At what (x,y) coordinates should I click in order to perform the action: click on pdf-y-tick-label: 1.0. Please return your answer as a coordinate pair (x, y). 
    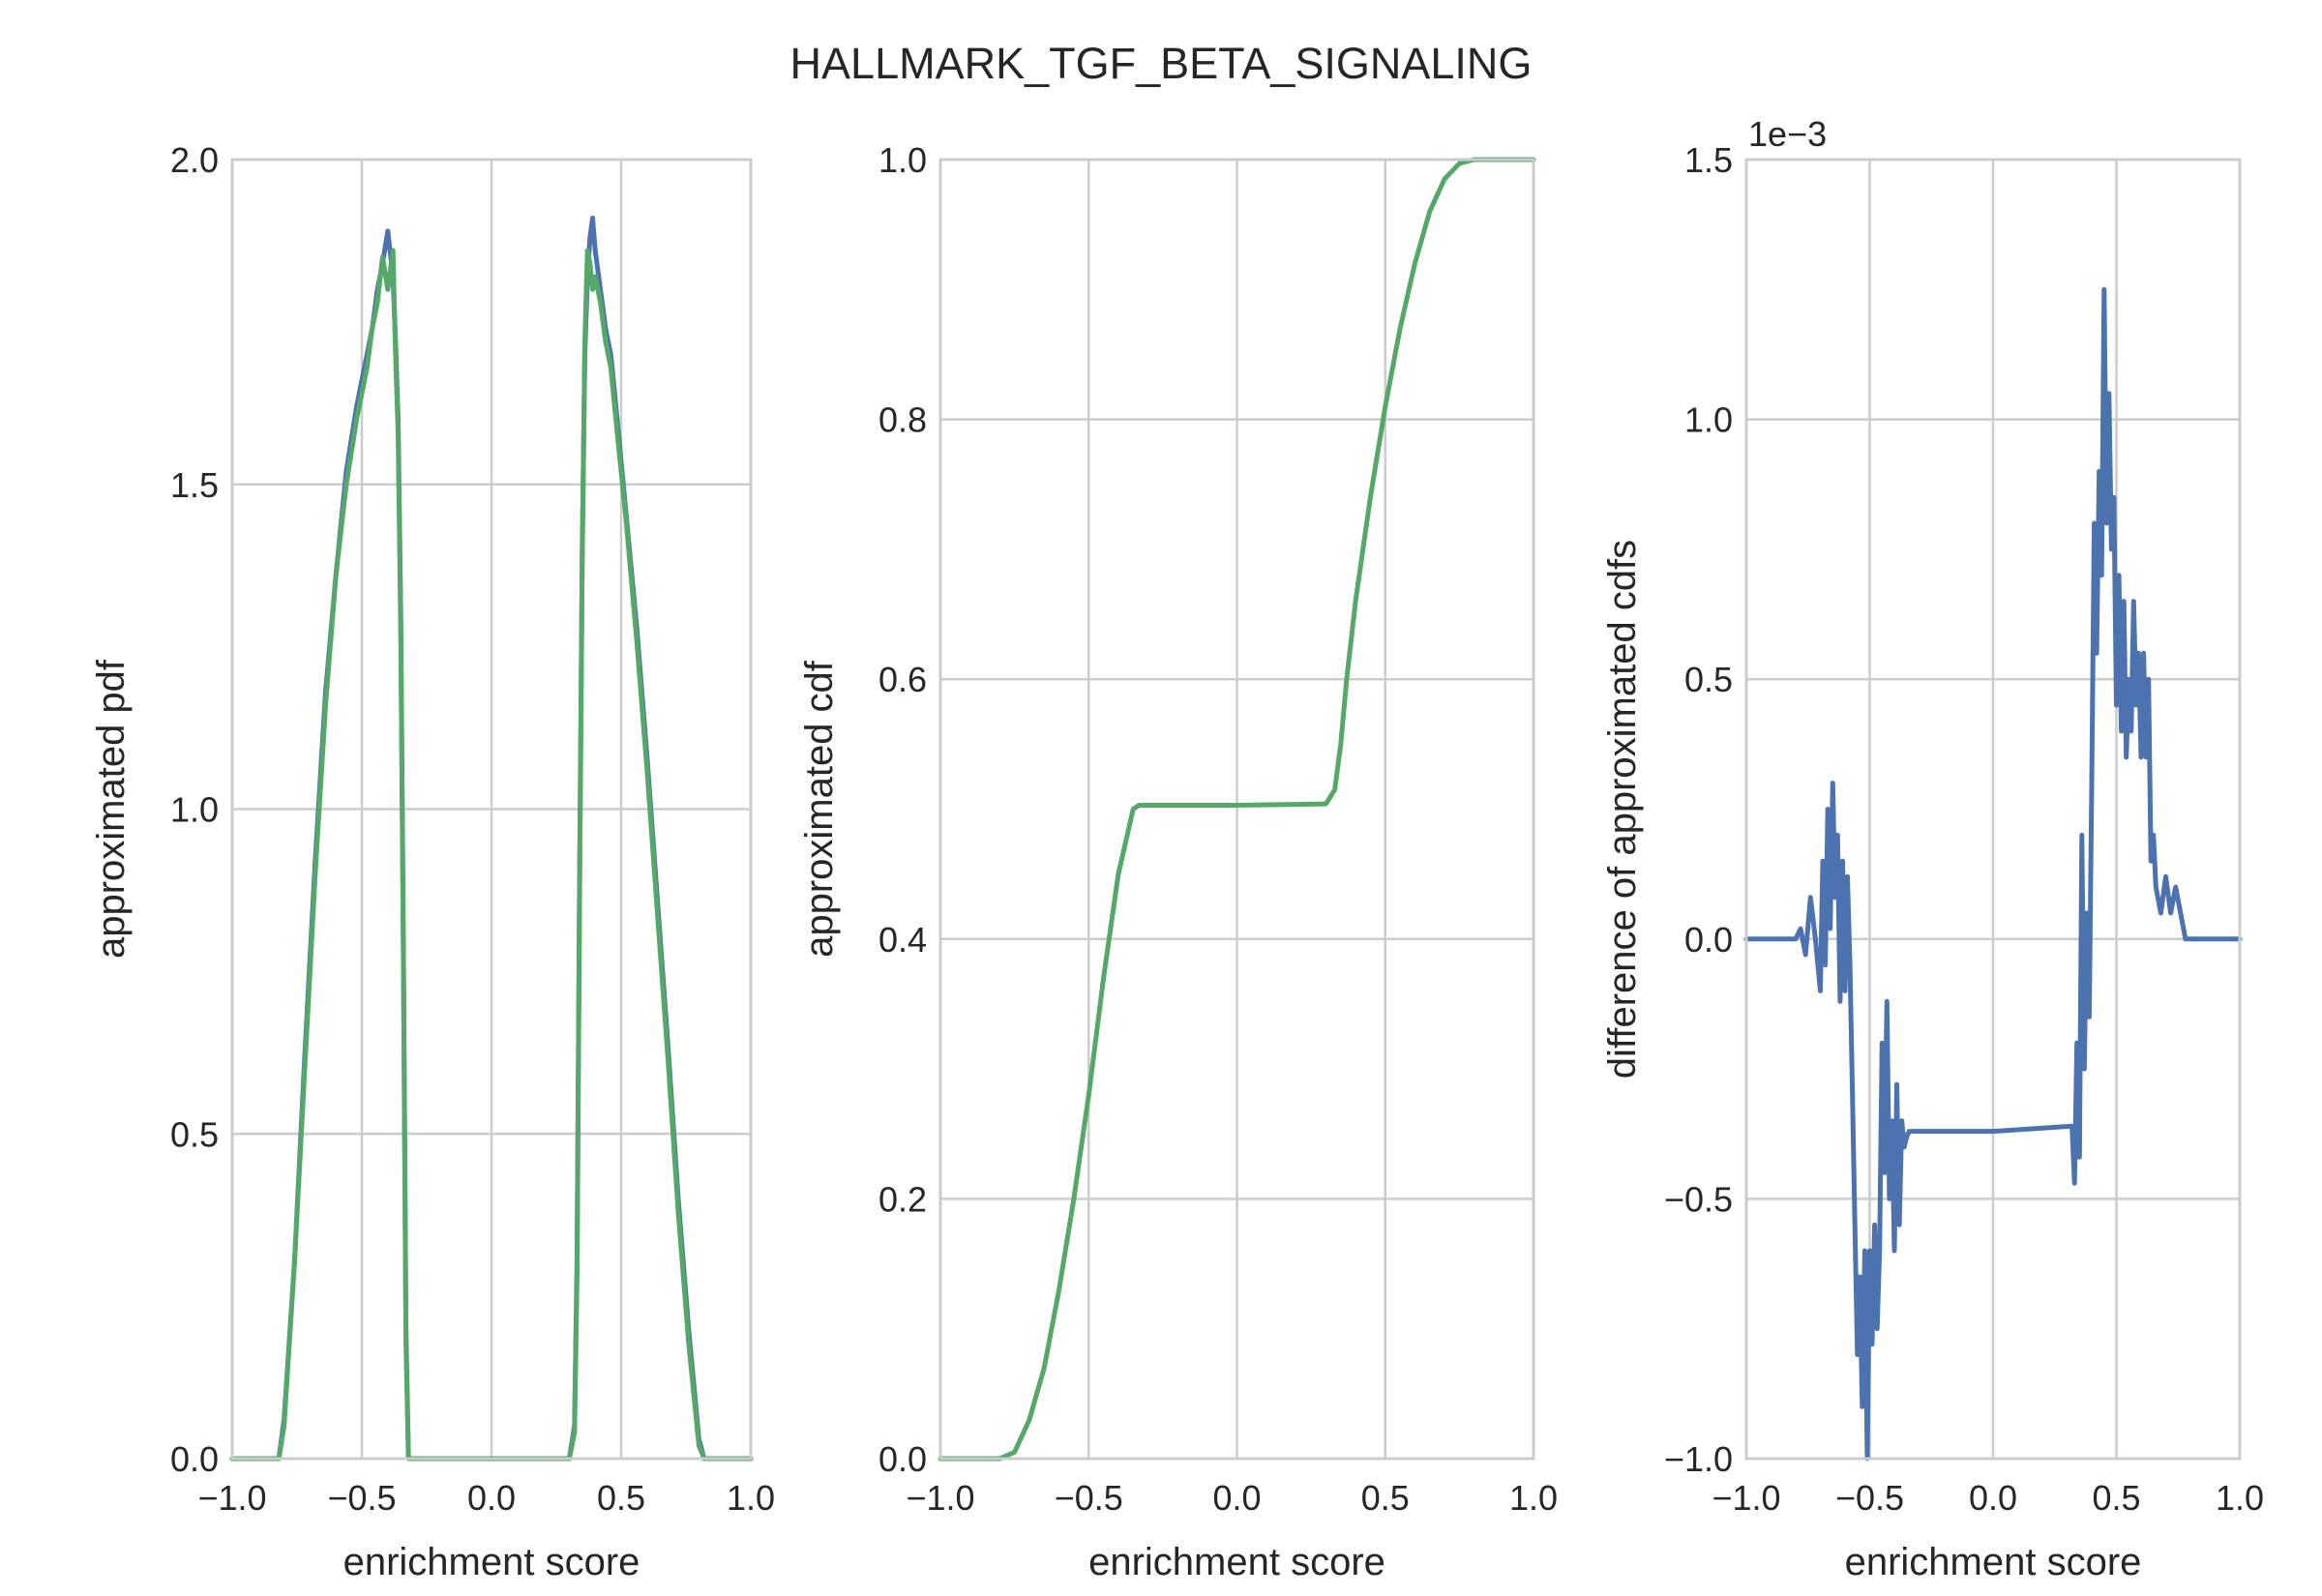
    Looking at the image, I should click on (194, 810).